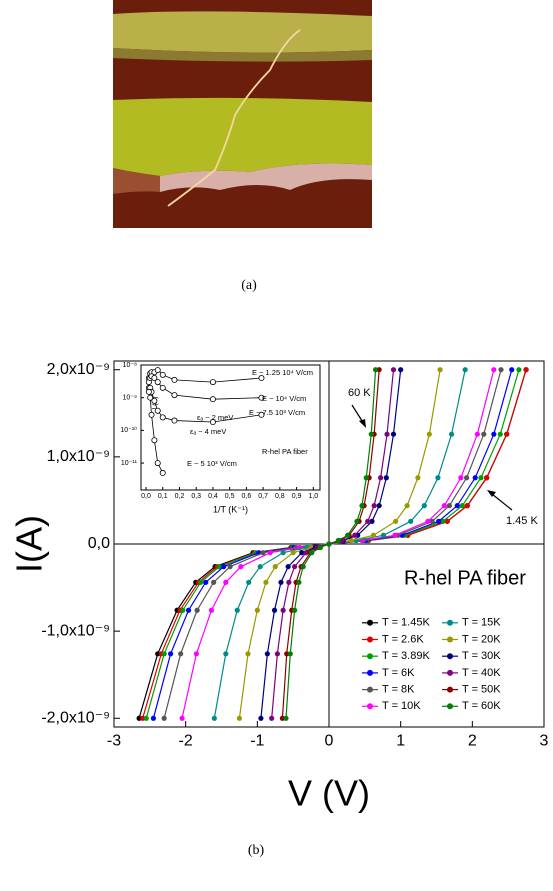 Image resolution: width=553 pixels, height=891 pixels. Describe the element at coordinates (242, 114) in the screenshot. I see `micrograph` at that location.